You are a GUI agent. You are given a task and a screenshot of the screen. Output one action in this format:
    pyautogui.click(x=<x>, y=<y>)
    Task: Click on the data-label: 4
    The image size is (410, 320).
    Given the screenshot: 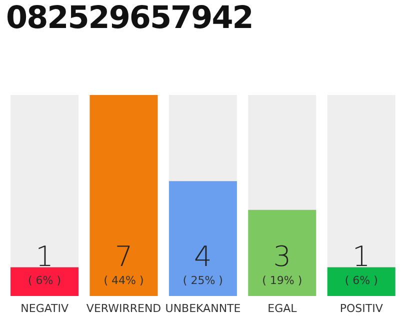 What is the action you would take?
    pyautogui.click(x=203, y=256)
    